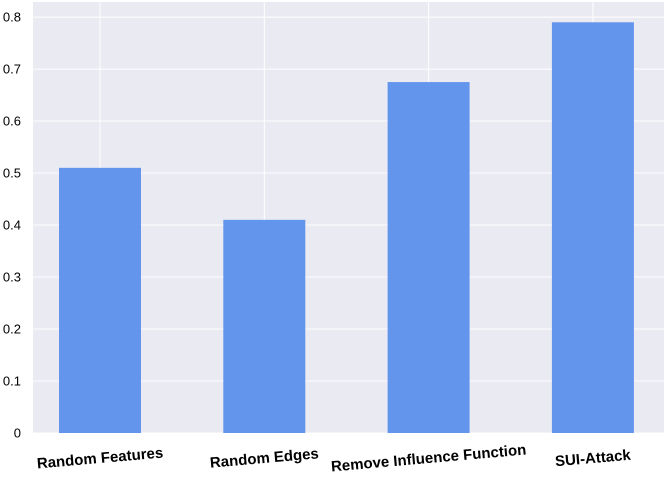 This screenshot has width=664, height=498. I want to click on y-tick-label: 0.3, so click(12, 277).